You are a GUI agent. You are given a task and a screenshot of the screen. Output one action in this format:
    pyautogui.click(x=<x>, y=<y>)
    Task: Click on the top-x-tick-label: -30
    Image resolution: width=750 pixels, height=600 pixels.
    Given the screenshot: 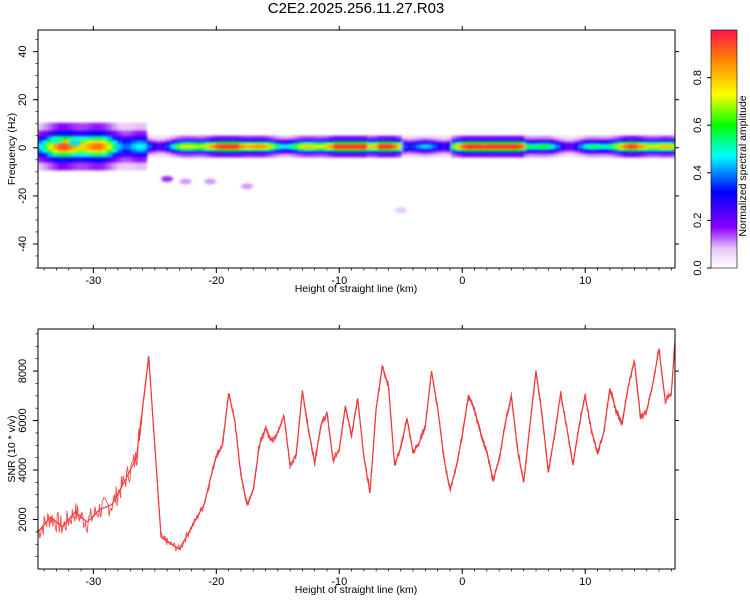 What is the action you would take?
    pyautogui.click(x=93, y=281)
    